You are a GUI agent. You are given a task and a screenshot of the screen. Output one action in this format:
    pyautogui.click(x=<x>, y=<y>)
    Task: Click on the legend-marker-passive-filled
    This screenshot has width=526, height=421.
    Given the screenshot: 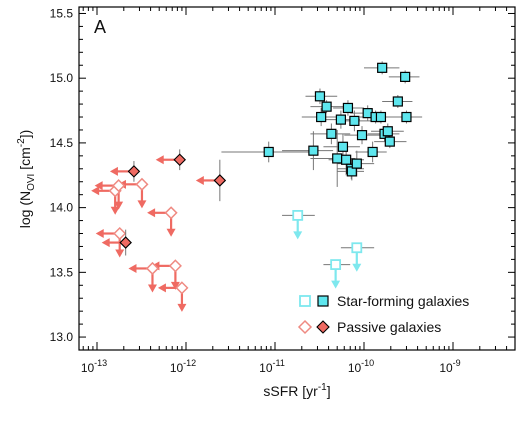 What is the action you would take?
    pyautogui.click(x=323, y=327)
    